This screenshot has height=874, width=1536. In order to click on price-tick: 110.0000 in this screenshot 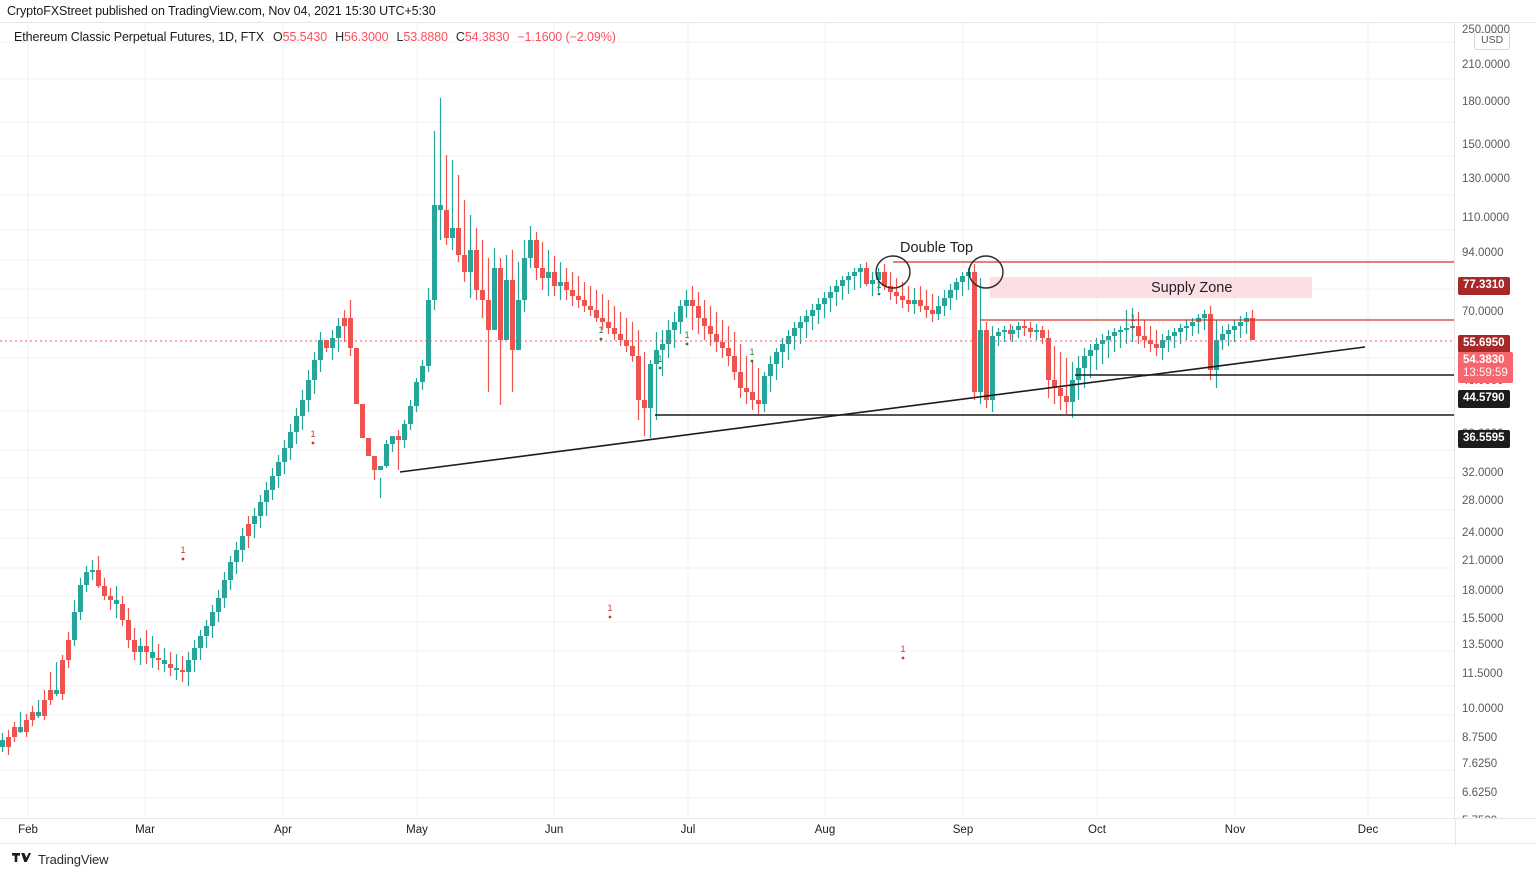, I will do `click(1486, 218)`.